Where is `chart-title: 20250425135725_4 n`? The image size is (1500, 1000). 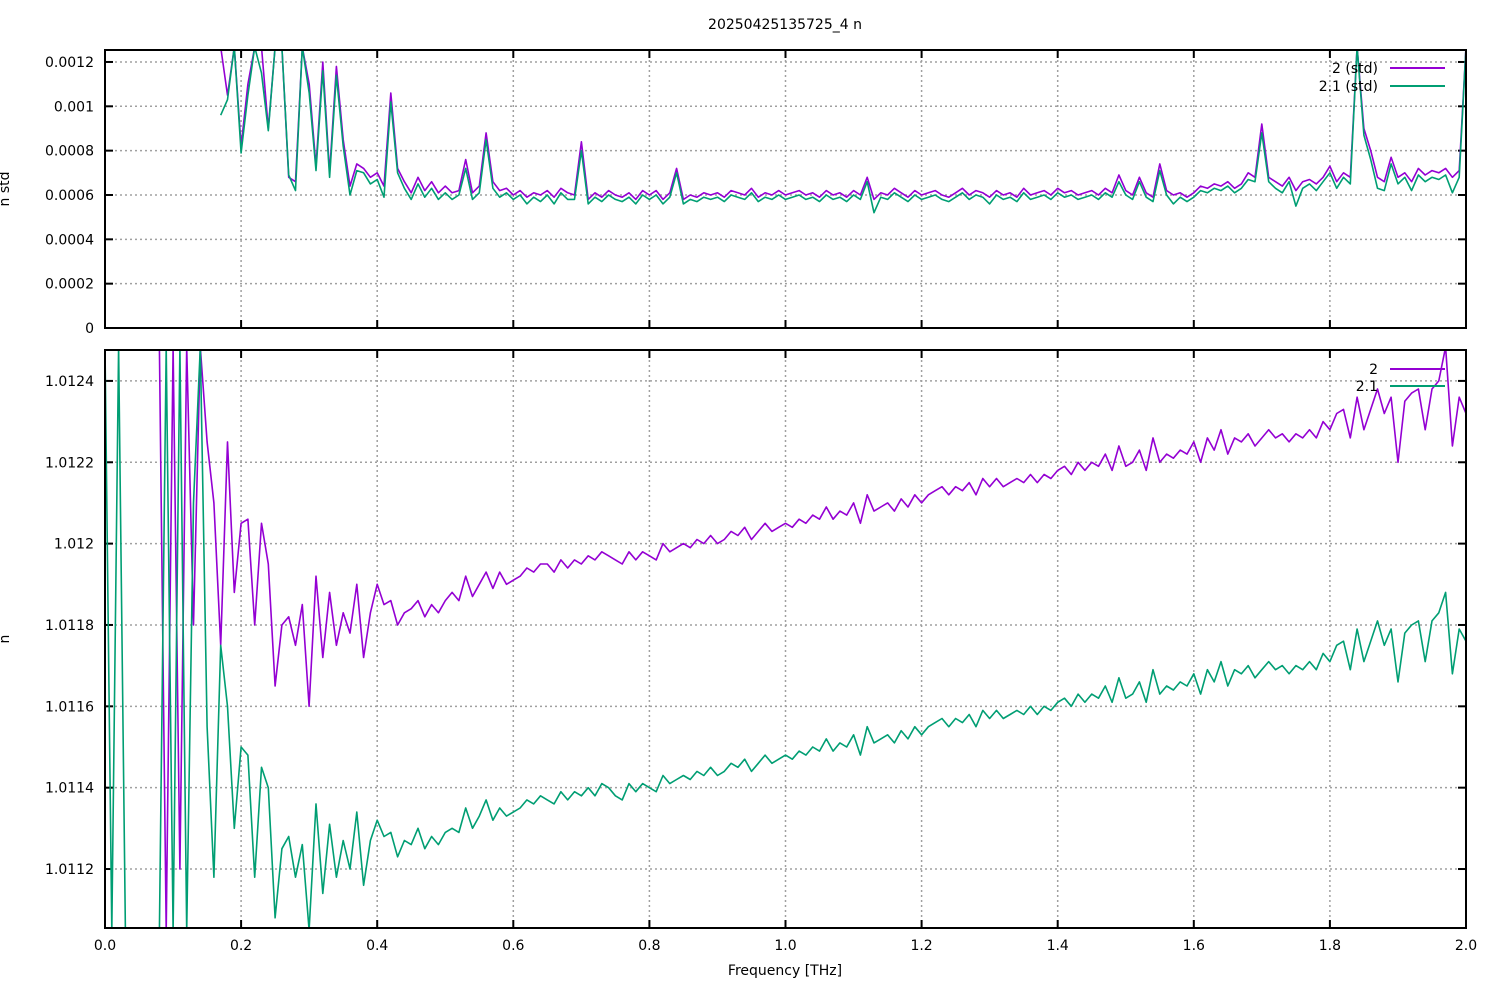
chart-title: 20250425135725_4 n is located at coordinates (785, 25).